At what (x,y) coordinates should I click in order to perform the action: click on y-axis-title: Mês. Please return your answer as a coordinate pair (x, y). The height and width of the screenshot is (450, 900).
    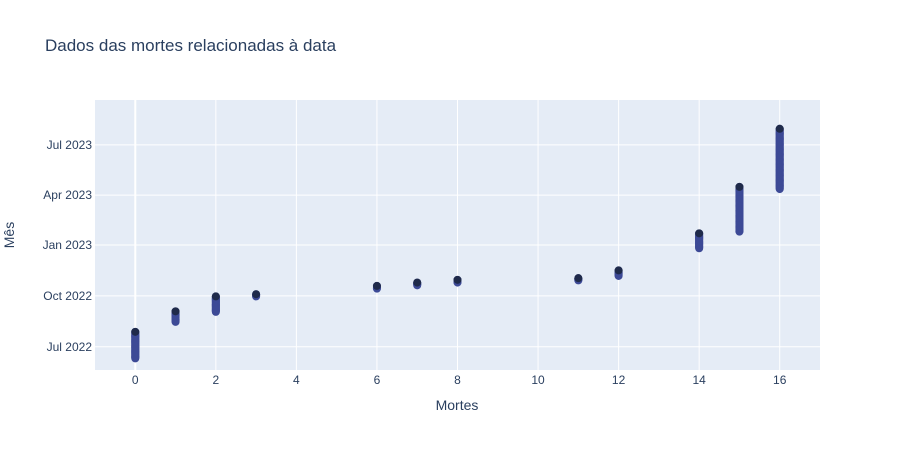
    Looking at the image, I should click on (9, 235).